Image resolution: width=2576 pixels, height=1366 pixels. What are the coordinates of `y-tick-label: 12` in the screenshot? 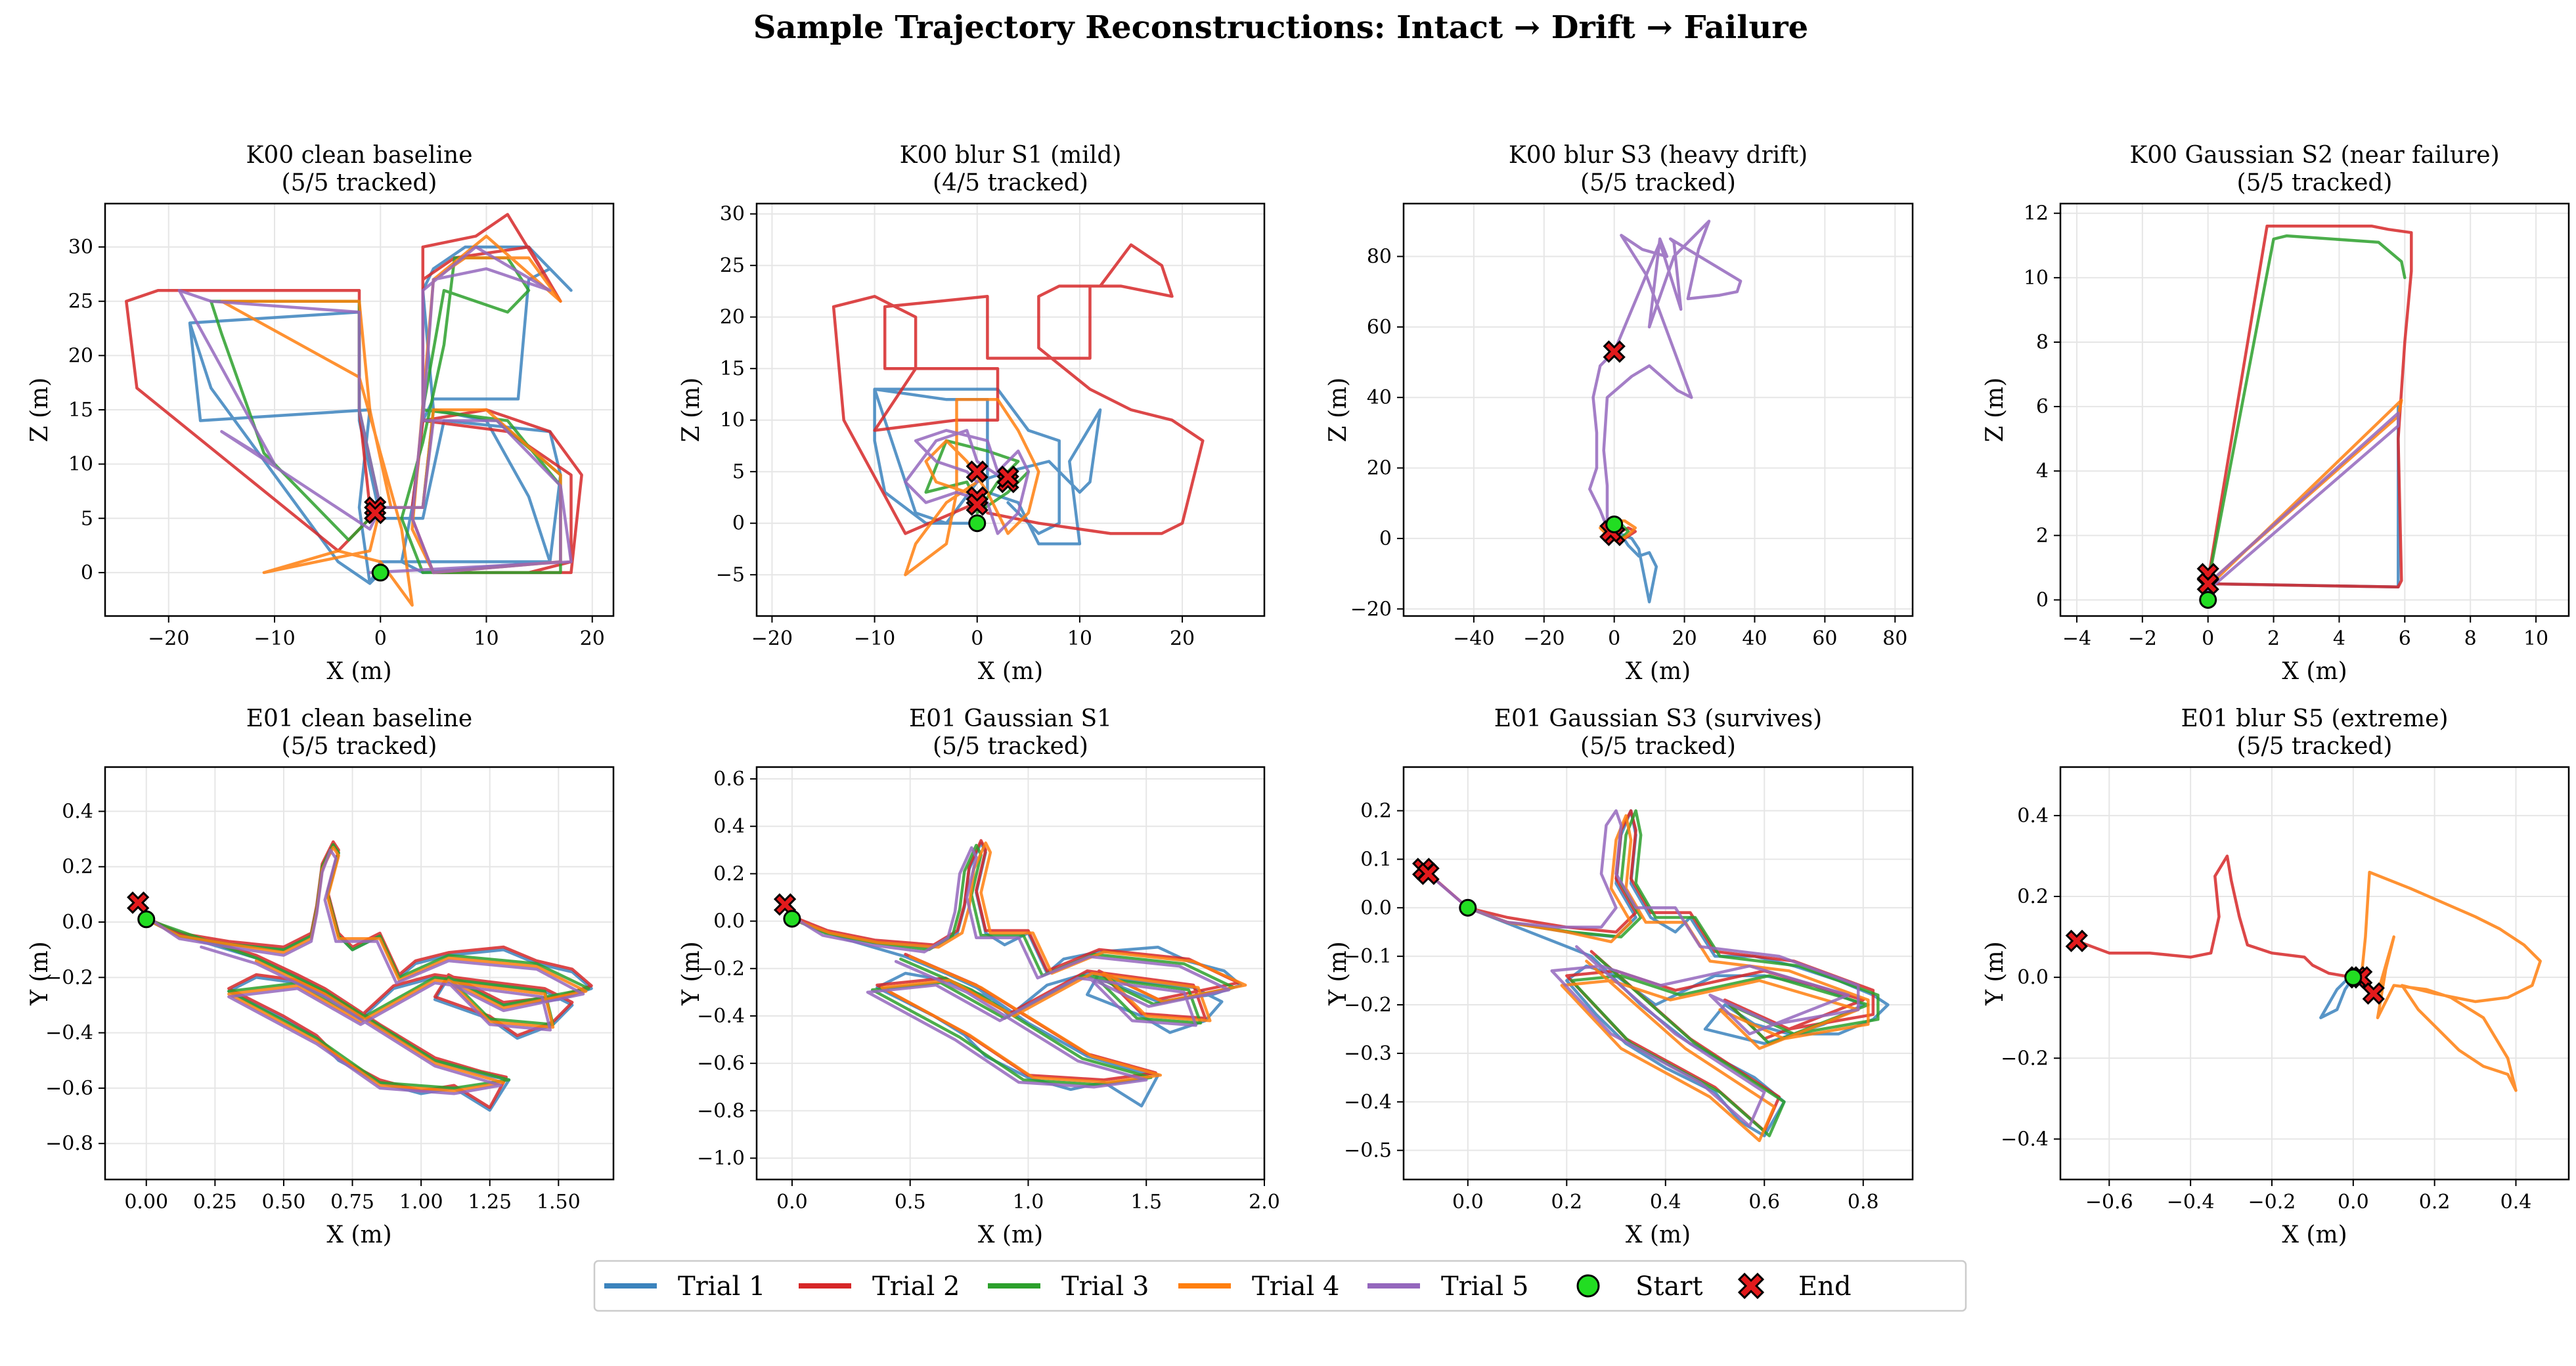 It's located at (2037, 213).